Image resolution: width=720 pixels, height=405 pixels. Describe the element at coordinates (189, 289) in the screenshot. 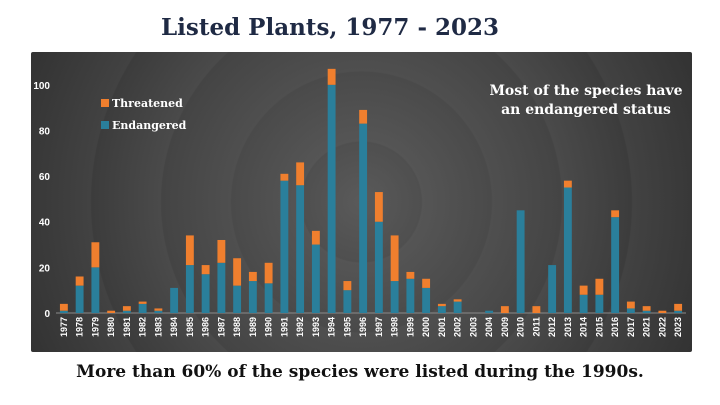

I see `bar-endangered-1985` at that location.